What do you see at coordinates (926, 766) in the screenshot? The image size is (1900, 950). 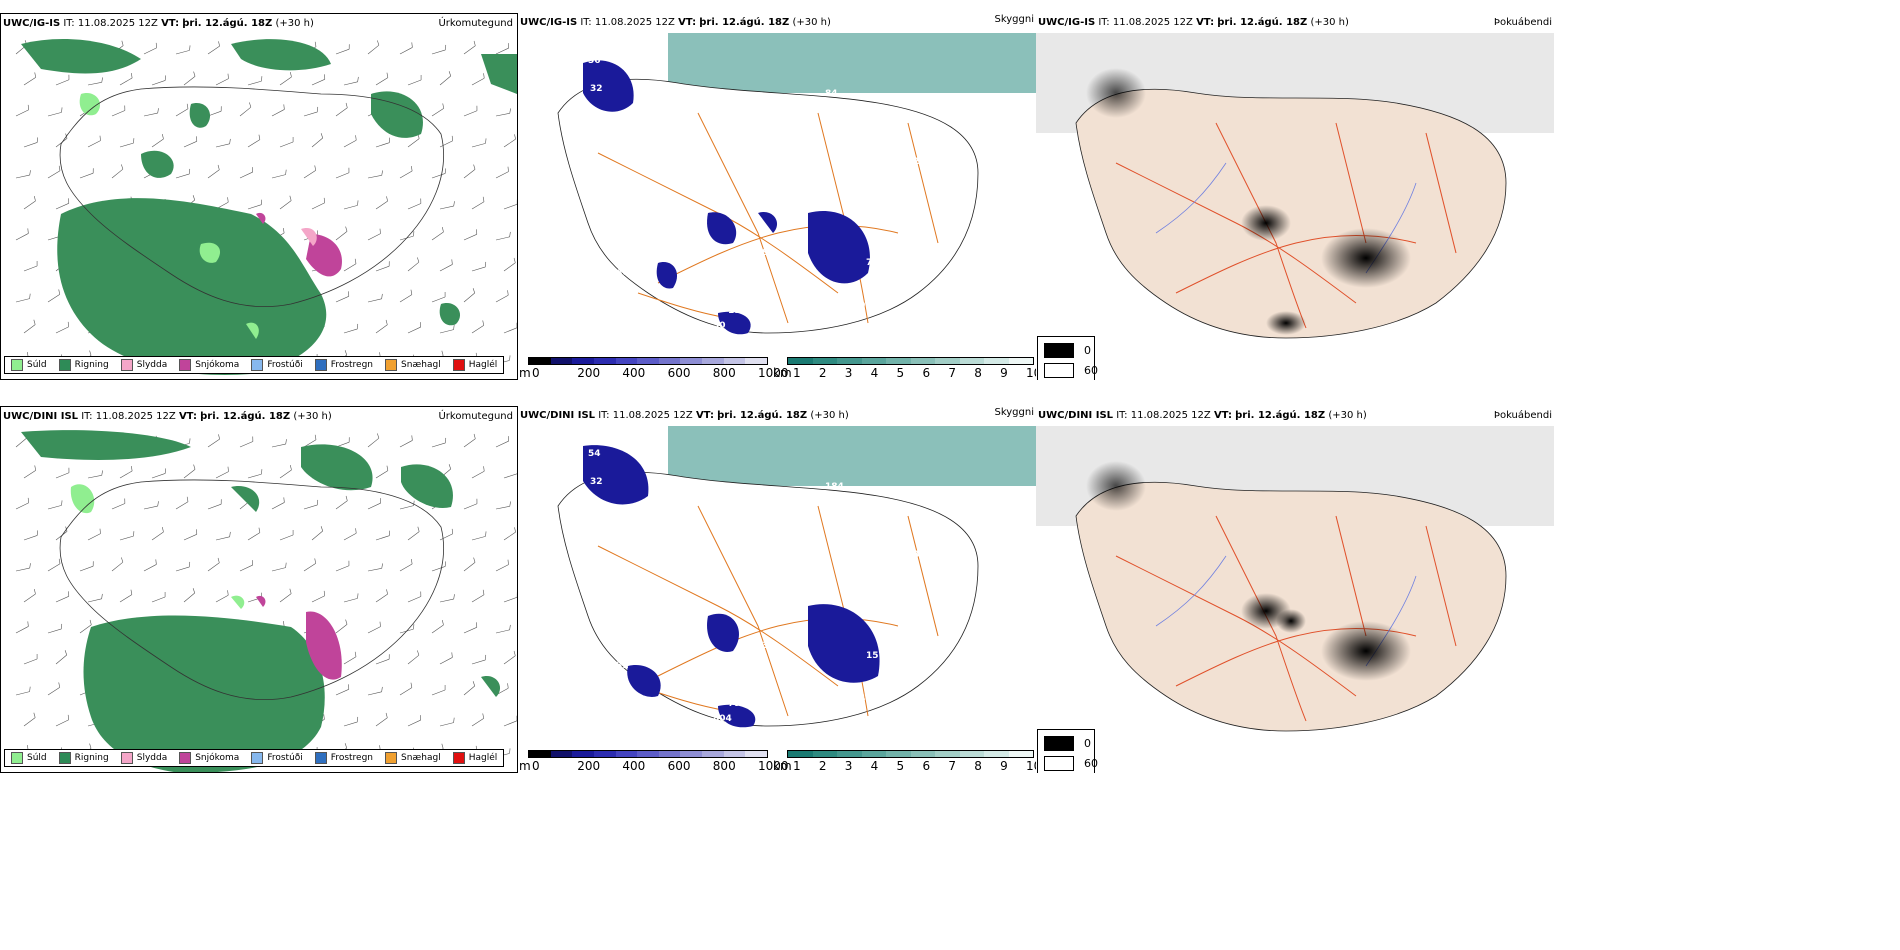 I see `colorbar-tick-label: 6` at bounding box center [926, 766].